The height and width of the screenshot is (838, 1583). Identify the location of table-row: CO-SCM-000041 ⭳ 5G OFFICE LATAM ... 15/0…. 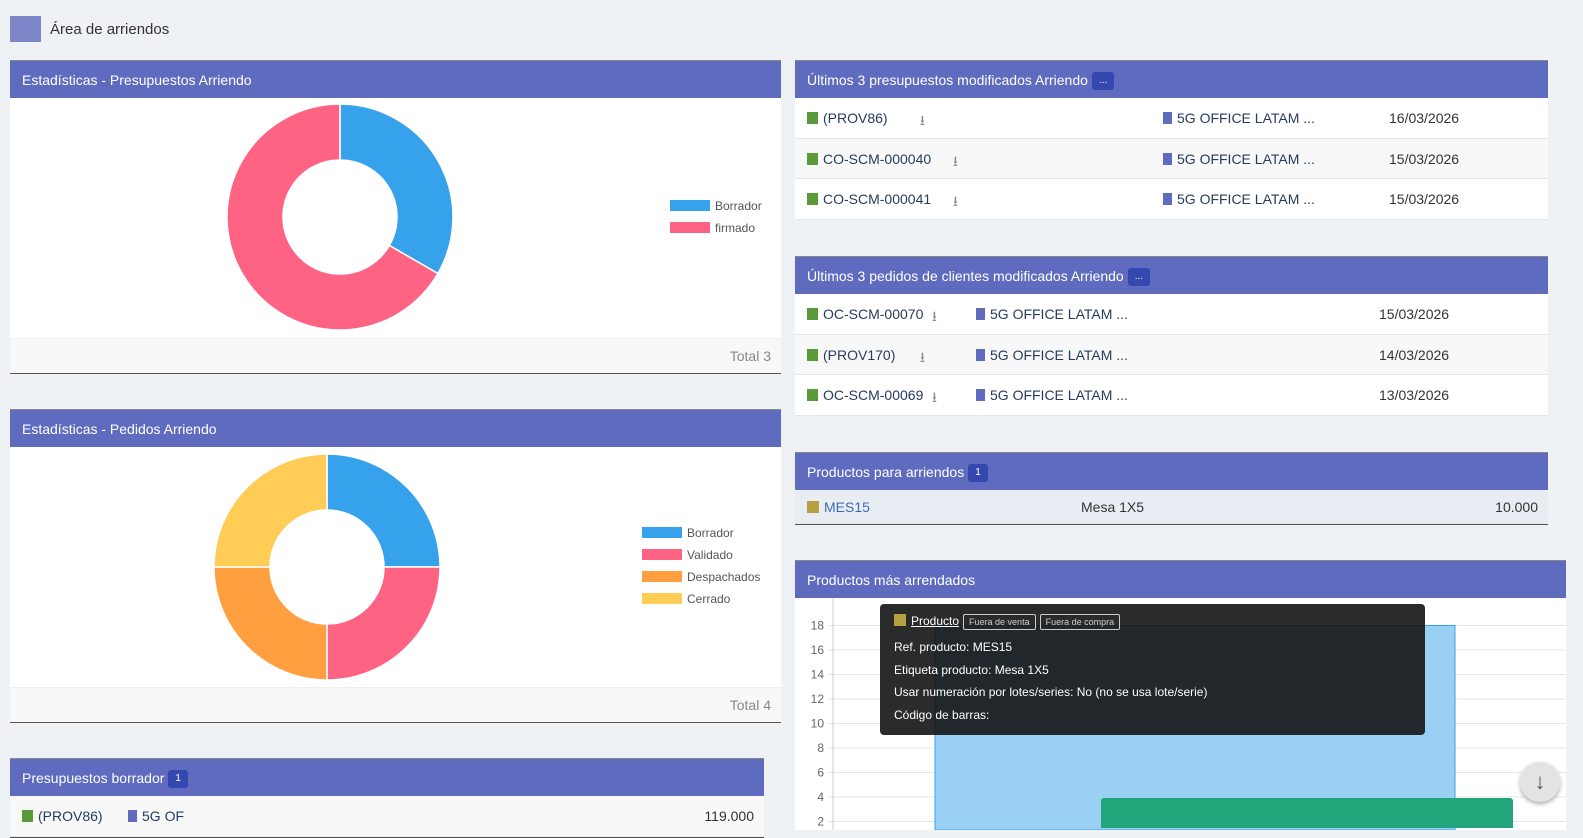
(1171, 199).